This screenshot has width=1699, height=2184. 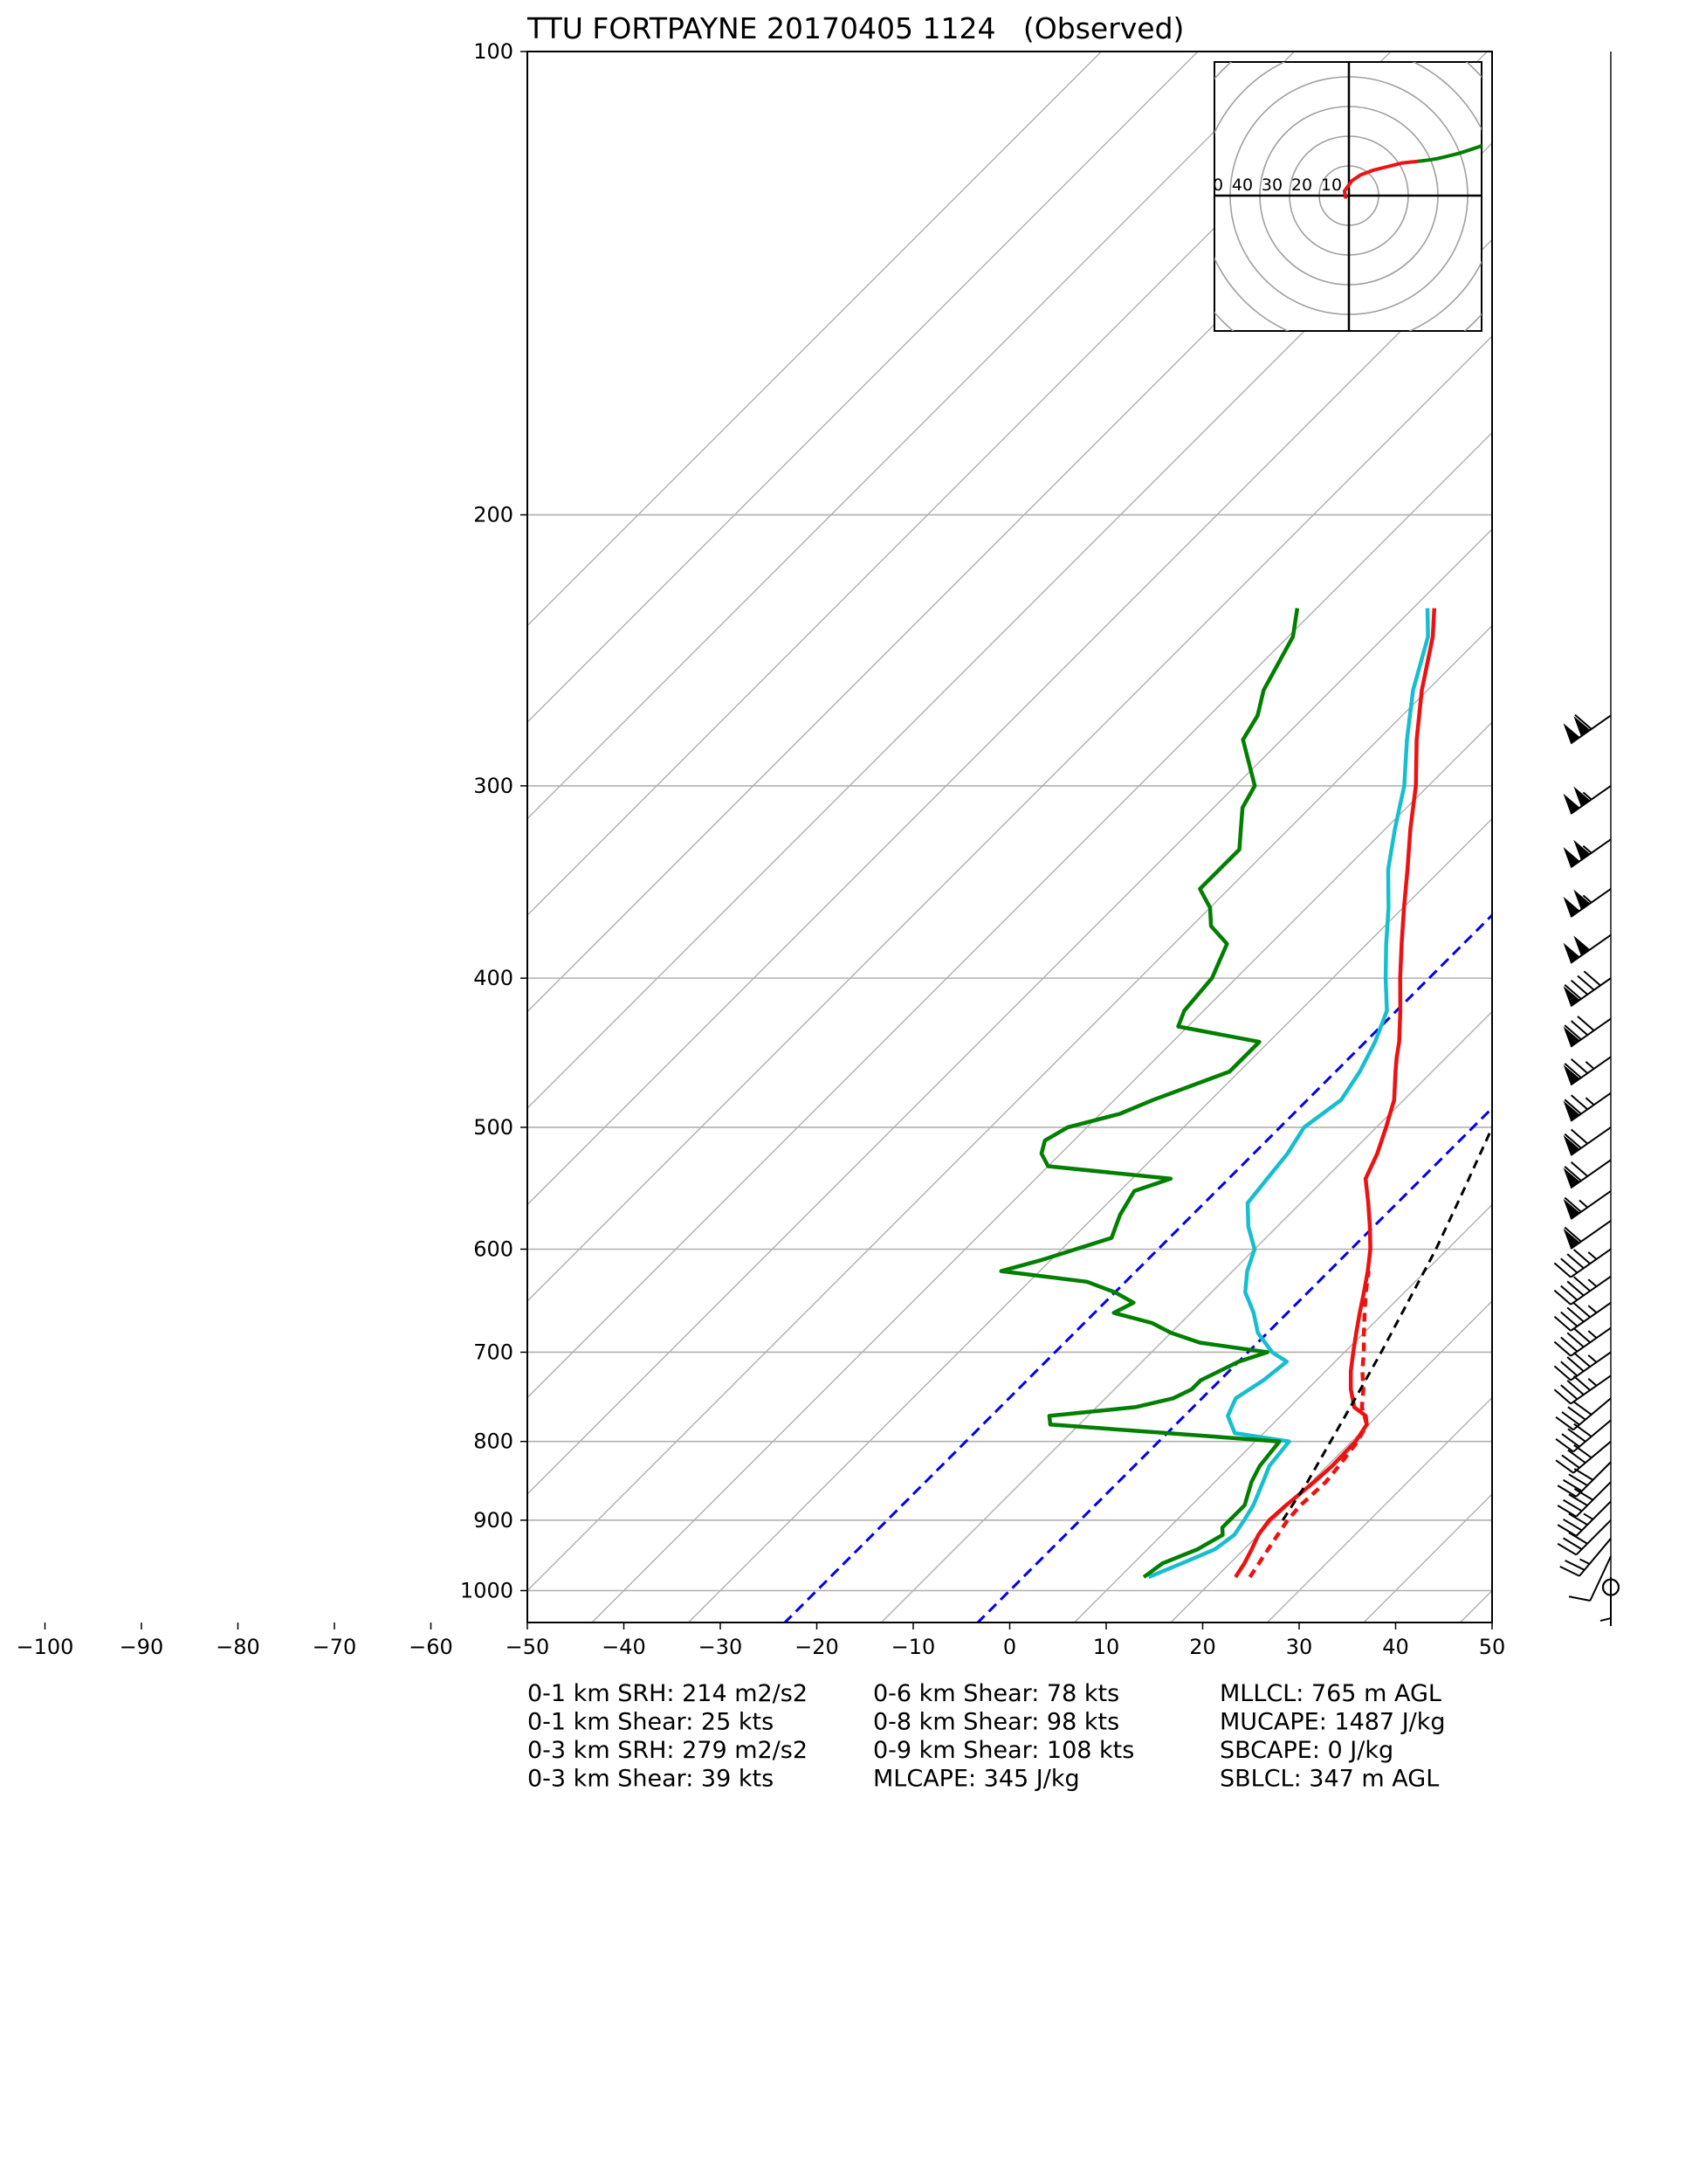 I want to click on stat-line: 0-1 km SRH: 214 m2/s2, so click(x=667, y=1693).